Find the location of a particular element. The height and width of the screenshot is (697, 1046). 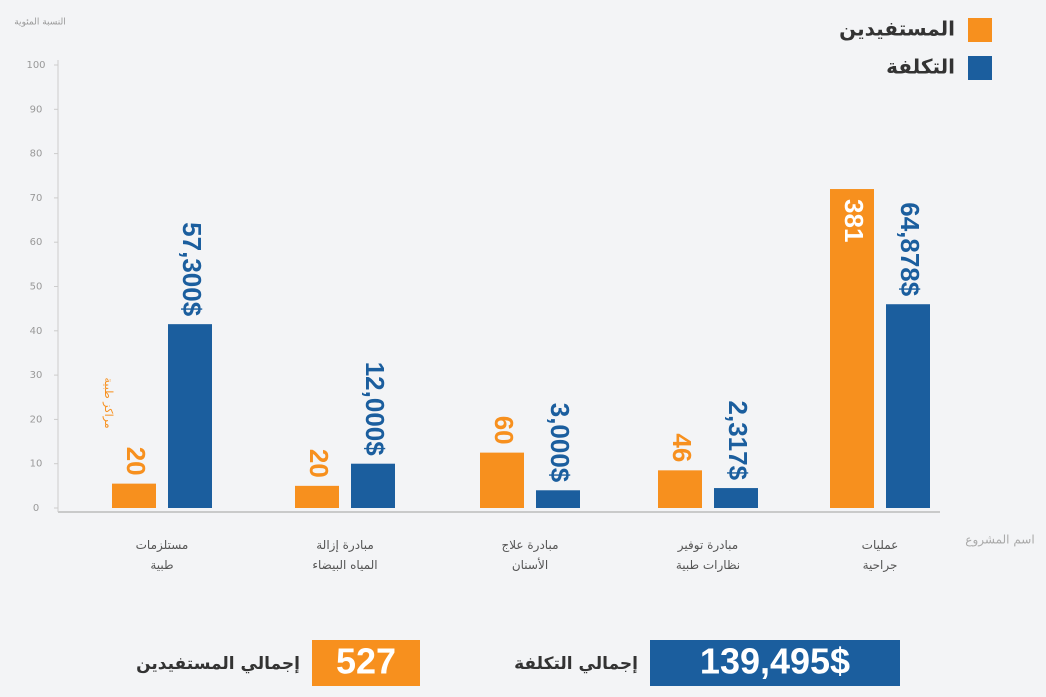

y-tick-label: 80 is located at coordinates (36, 154).